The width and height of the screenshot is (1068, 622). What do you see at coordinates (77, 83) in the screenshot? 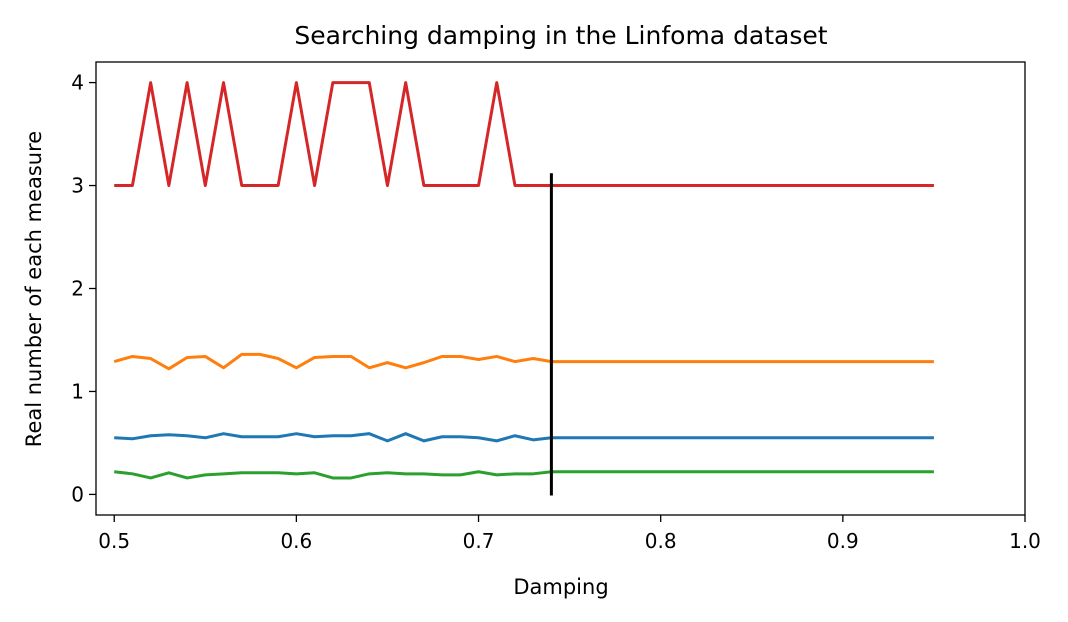
I see `y-tick-label: 4` at bounding box center [77, 83].